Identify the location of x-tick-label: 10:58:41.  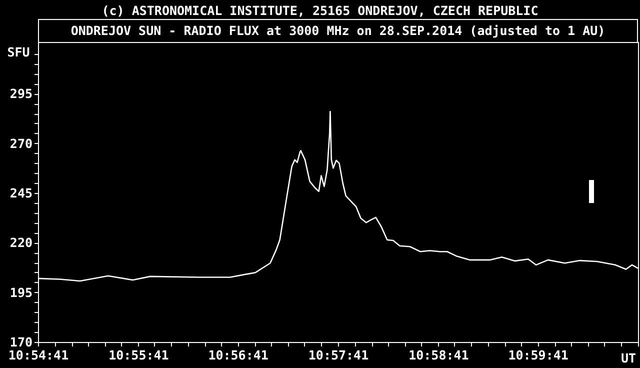
(438, 355).